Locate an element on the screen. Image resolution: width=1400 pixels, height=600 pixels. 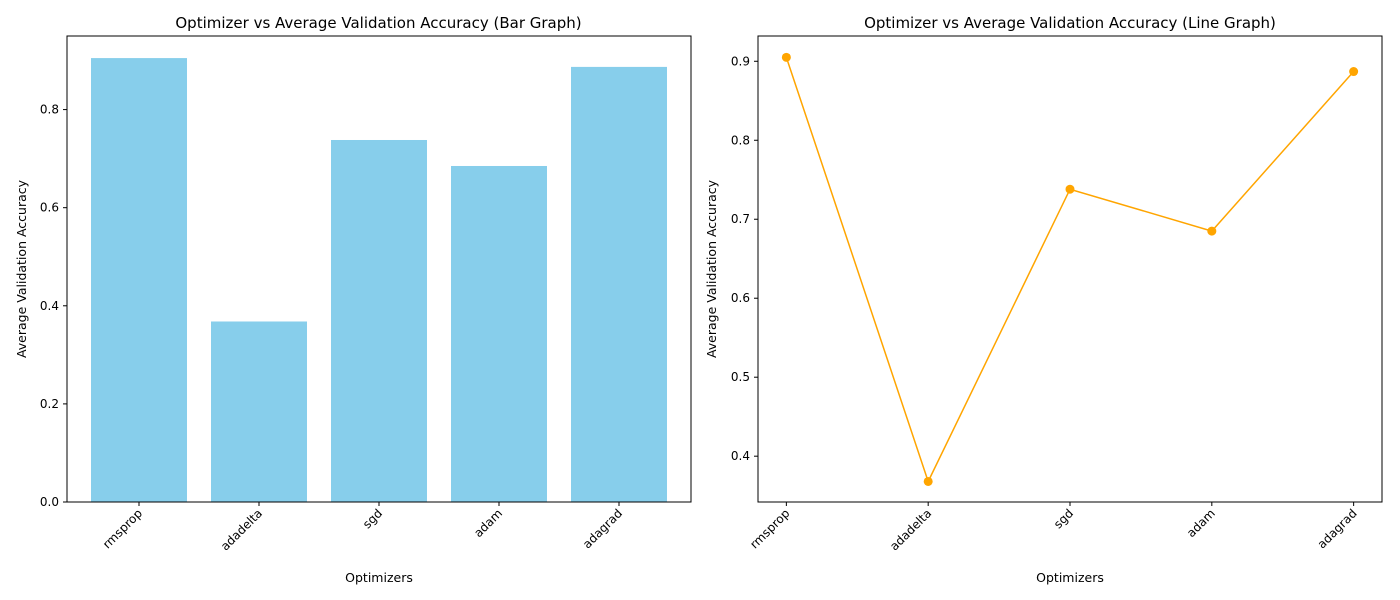
bar-y-tick-label: 0.8 is located at coordinates (49, 110).